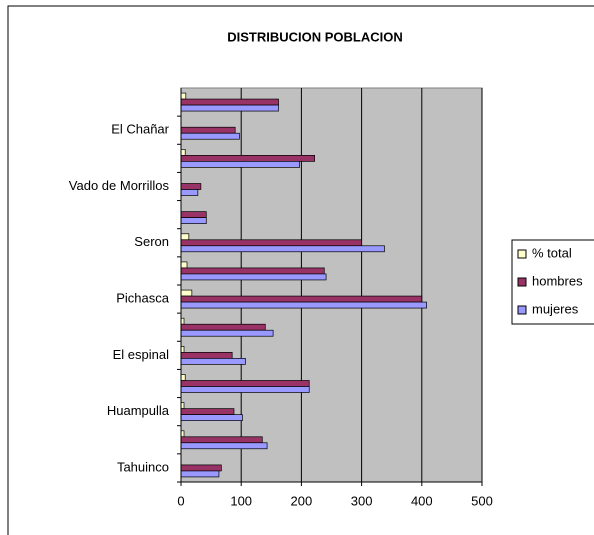 The width and height of the screenshot is (594, 535). What do you see at coordinates (143, 466) in the screenshot?
I see `y-tick-label: Tahuinco` at bounding box center [143, 466].